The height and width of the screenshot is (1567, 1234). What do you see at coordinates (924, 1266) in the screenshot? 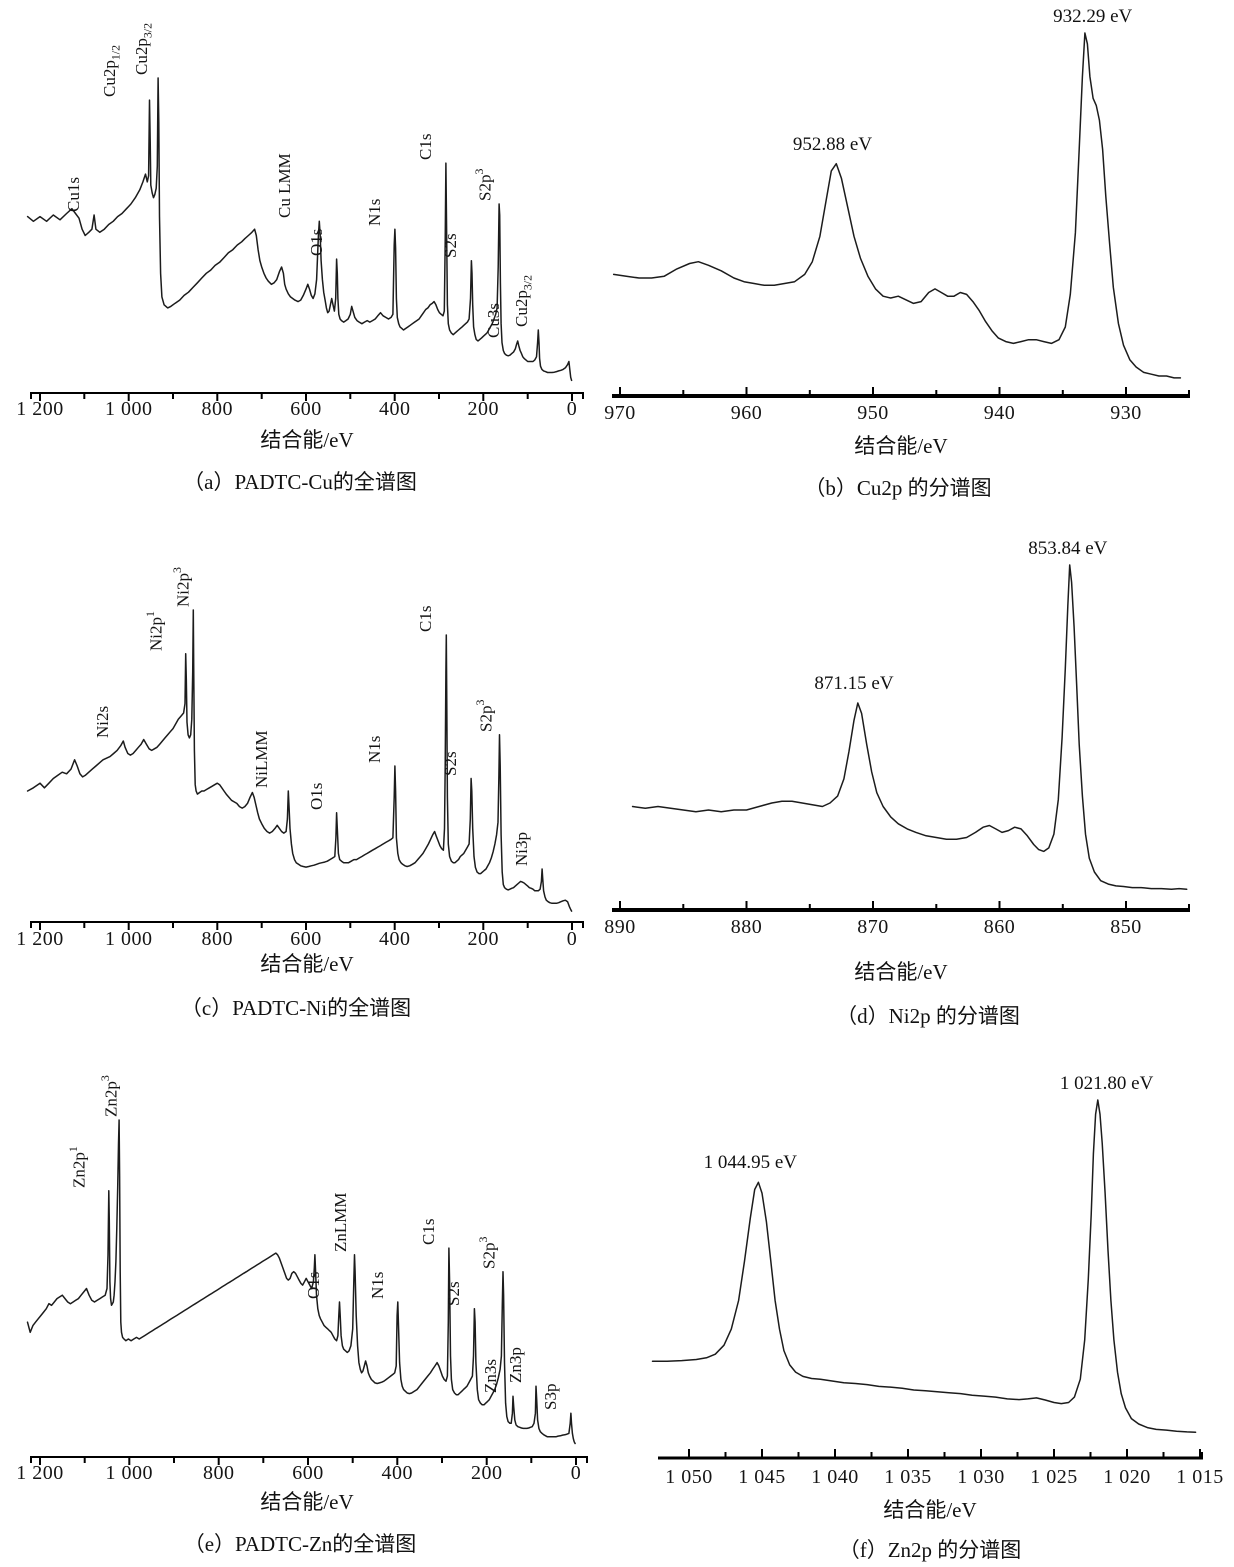
I see `spectrum-curve-f` at bounding box center [924, 1266].